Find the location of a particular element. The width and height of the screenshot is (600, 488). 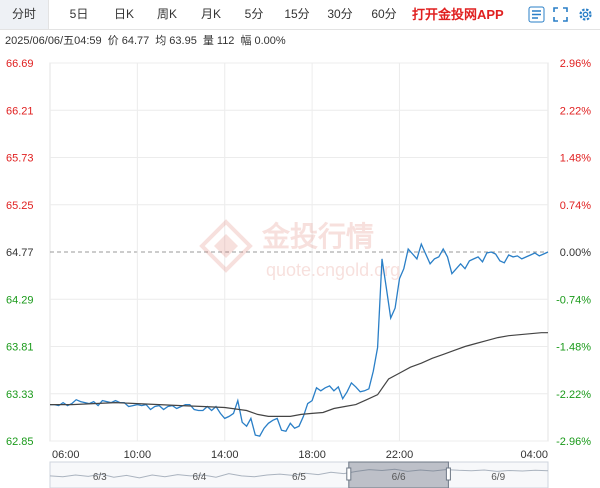

watermark-url: quote.cngold.org is located at coordinates (333, 270).